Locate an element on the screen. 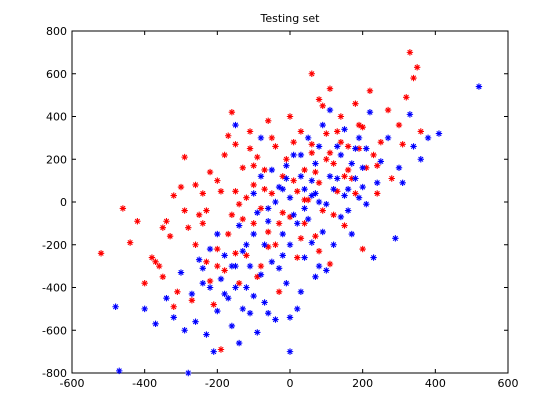 The width and height of the screenshot is (560, 420). y-tick-label: 0 is located at coordinates (63, 202).